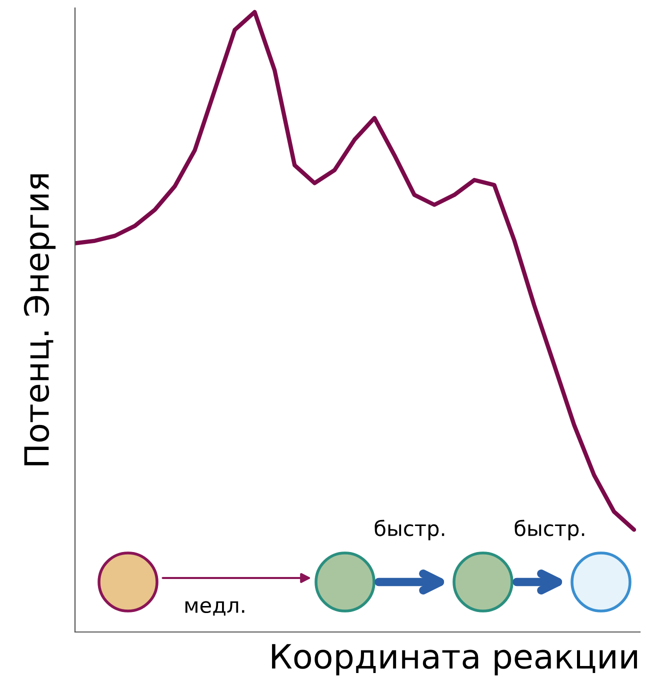  What do you see at coordinates (40, 320) in the screenshot?
I see `y-axis-title: Потенц. Энергия` at bounding box center [40, 320].